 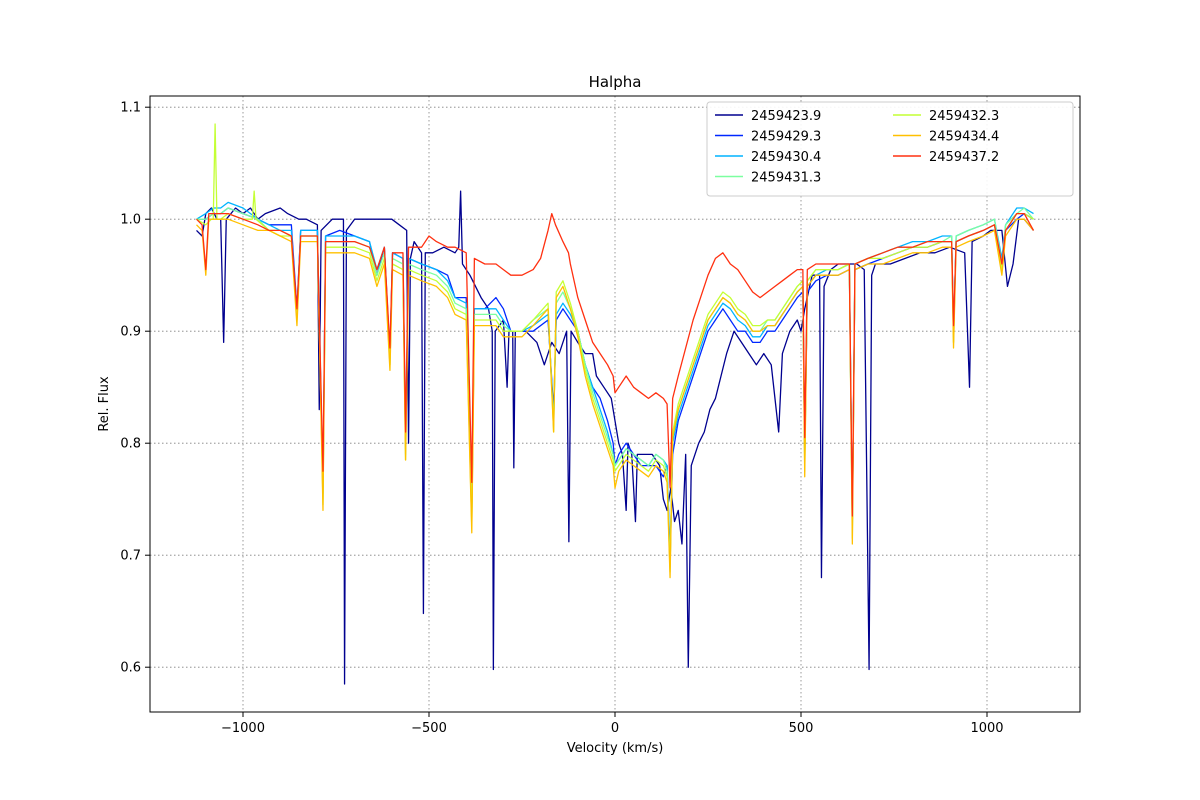 I want to click on legend-entry-label: 2459437.2, so click(x=964, y=157).